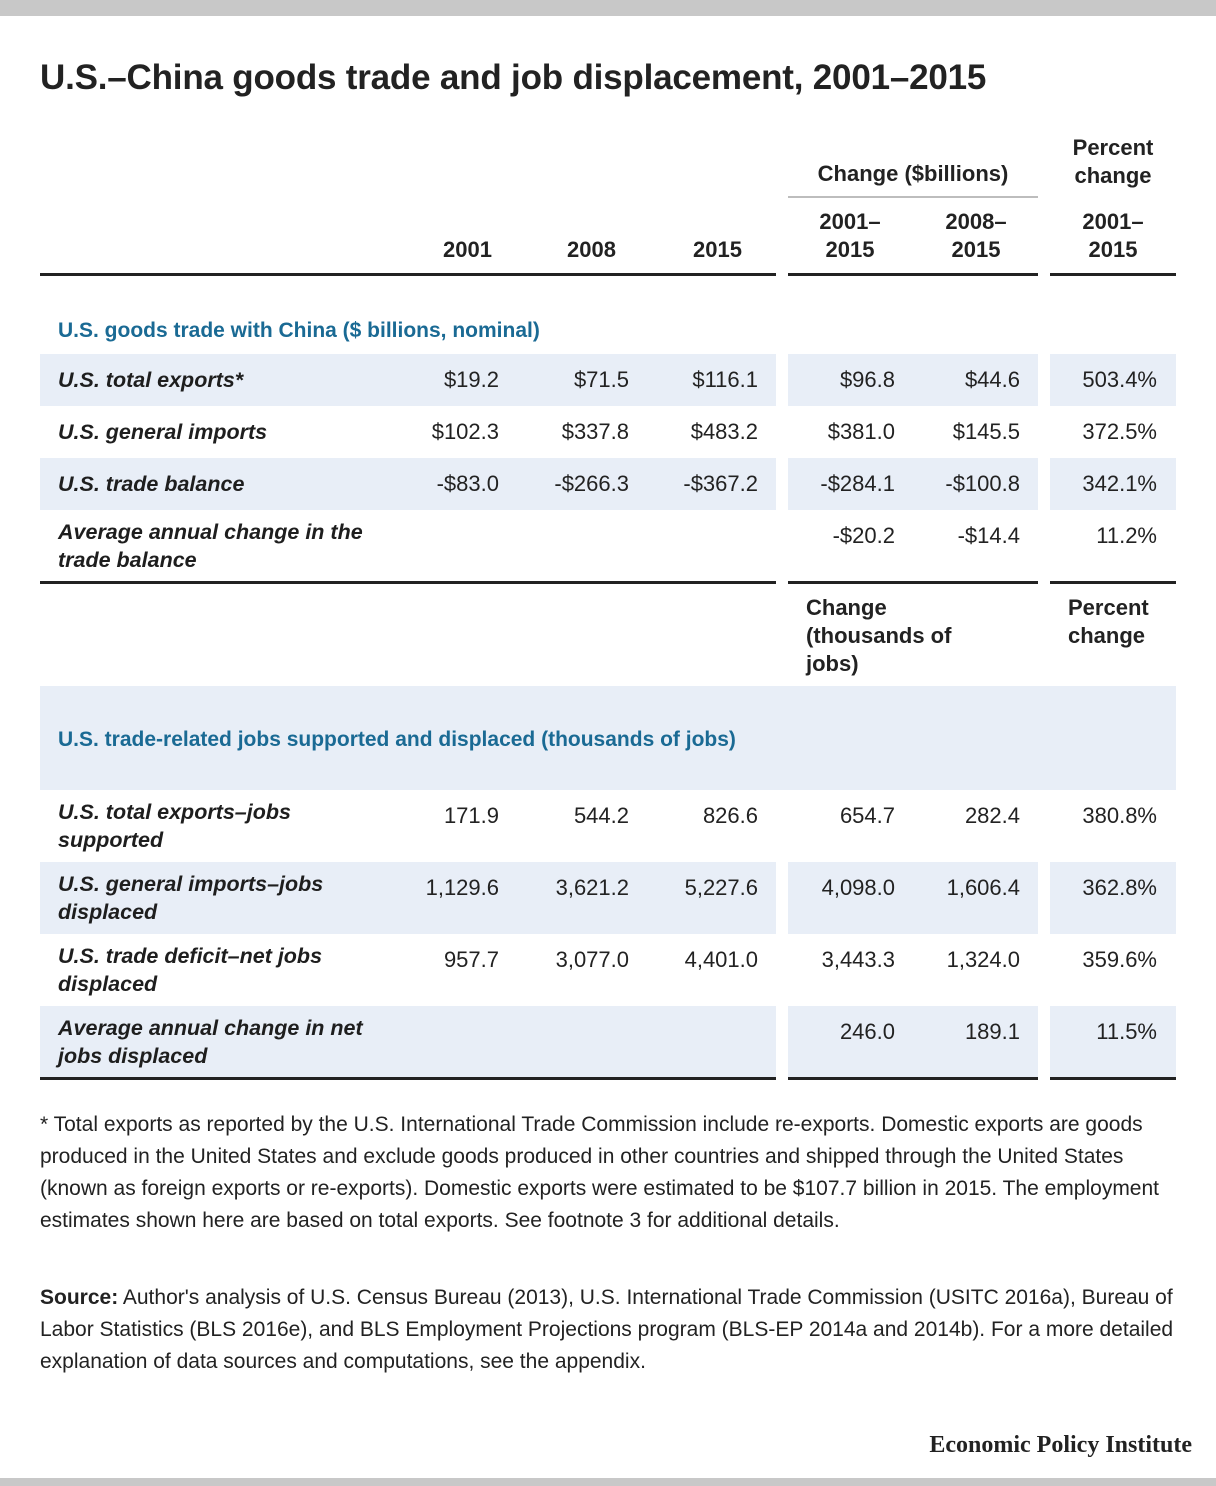 Image resolution: width=1216 pixels, height=1486 pixels. Describe the element at coordinates (913, 173) in the screenshot. I see `change-billions-group-header: Change ($billions)` at that location.